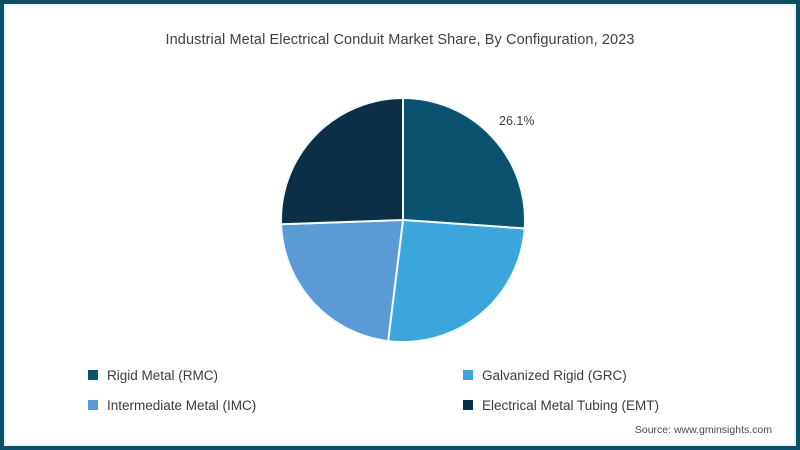 The image size is (800, 450). Describe the element at coordinates (517, 121) in the screenshot. I see `slice-percent-label-rigid-metal: 26.1%` at that location.